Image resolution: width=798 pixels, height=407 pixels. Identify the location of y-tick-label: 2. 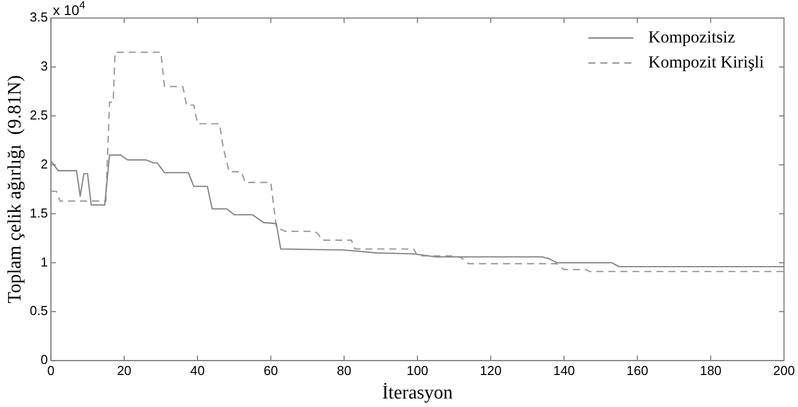
(44, 164).